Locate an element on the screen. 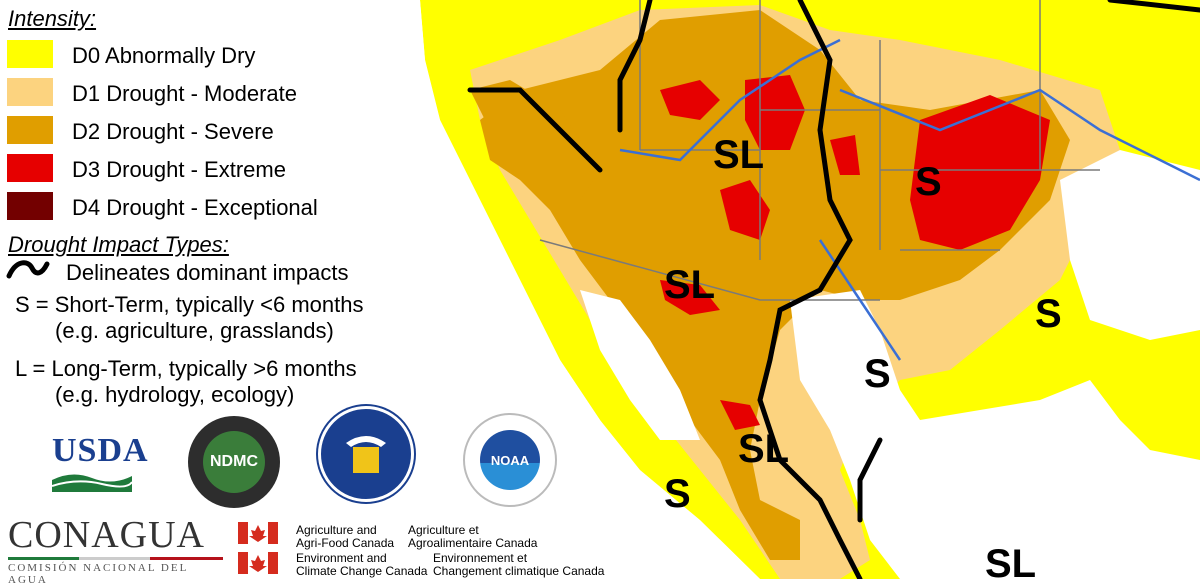 The width and height of the screenshot is (1200, 587). d3-arizona is located at coordinates (745, 210).